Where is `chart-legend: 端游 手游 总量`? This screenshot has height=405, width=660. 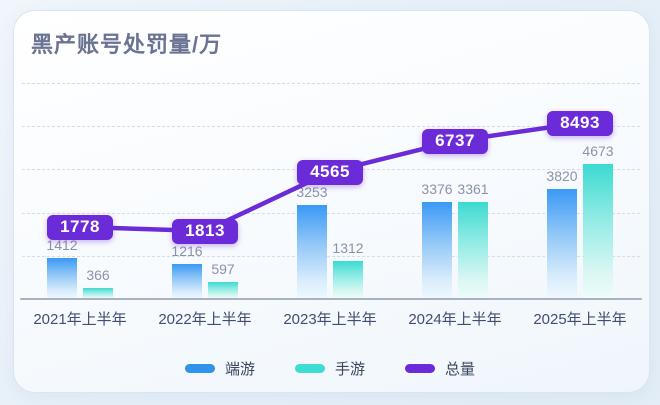
chart-legend: 端游 手游 总量 is located at coordinates (330, 368).